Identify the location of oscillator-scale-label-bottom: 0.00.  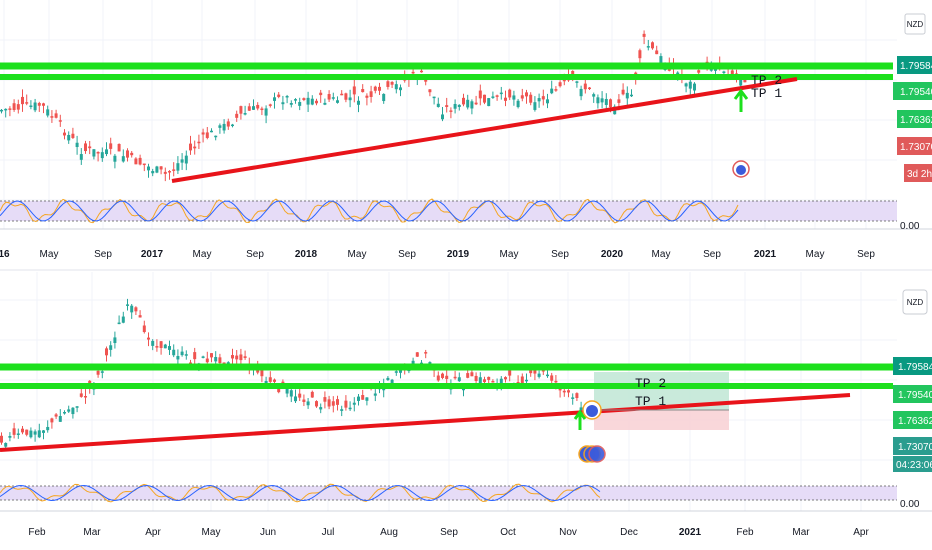
(910, 504).